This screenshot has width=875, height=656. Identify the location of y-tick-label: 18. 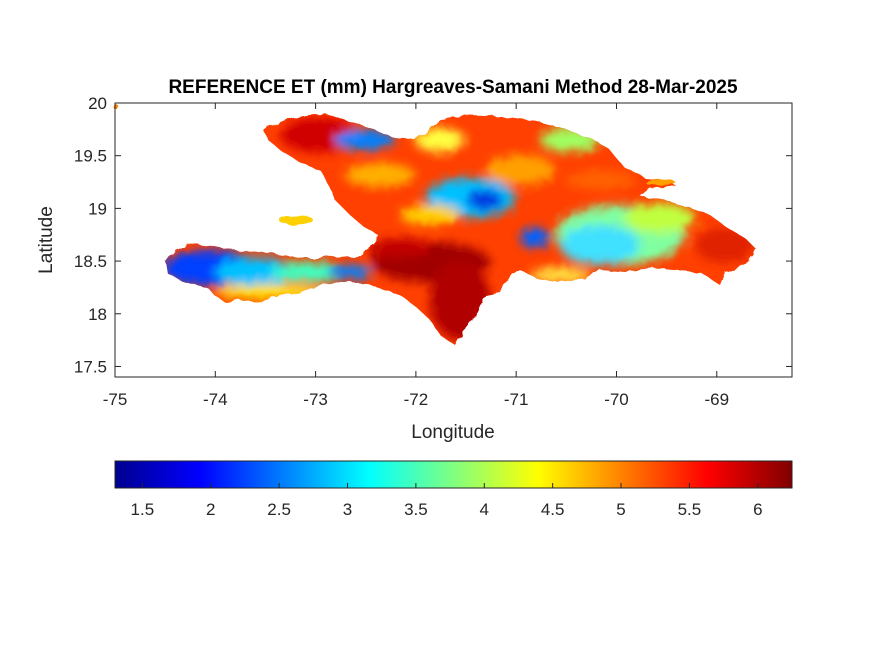
(97, 314).